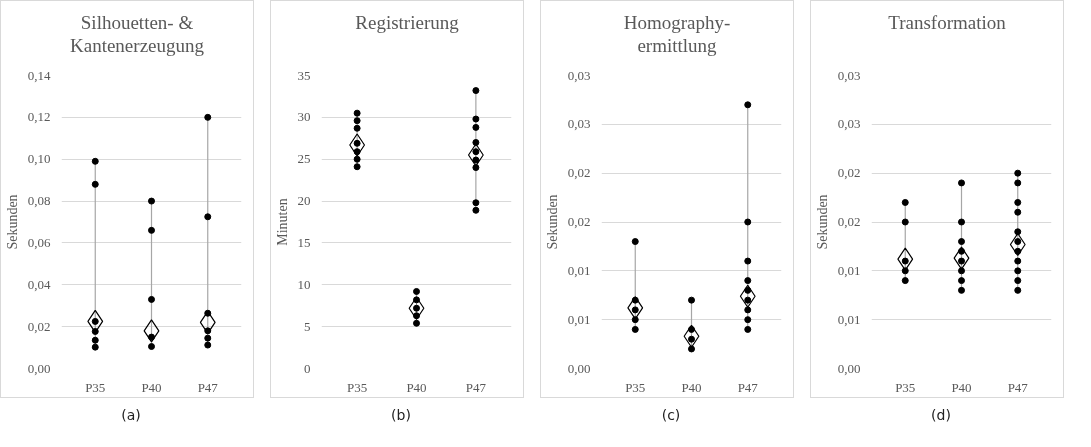  I want to click on y-tick-label: 0,08, so click(39, 201).